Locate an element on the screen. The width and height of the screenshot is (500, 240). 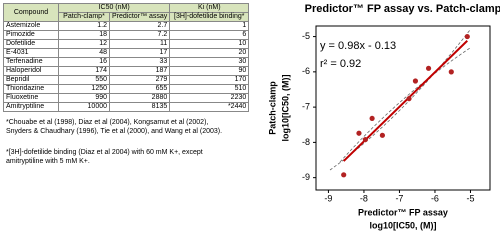
table-cell: *2440 is located at coordinates (209, 107).